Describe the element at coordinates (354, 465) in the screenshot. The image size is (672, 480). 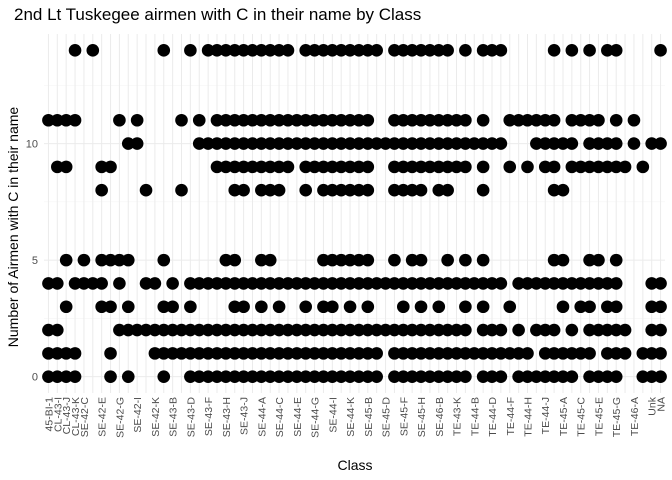
I see `x-axis-title: Class` at that location.